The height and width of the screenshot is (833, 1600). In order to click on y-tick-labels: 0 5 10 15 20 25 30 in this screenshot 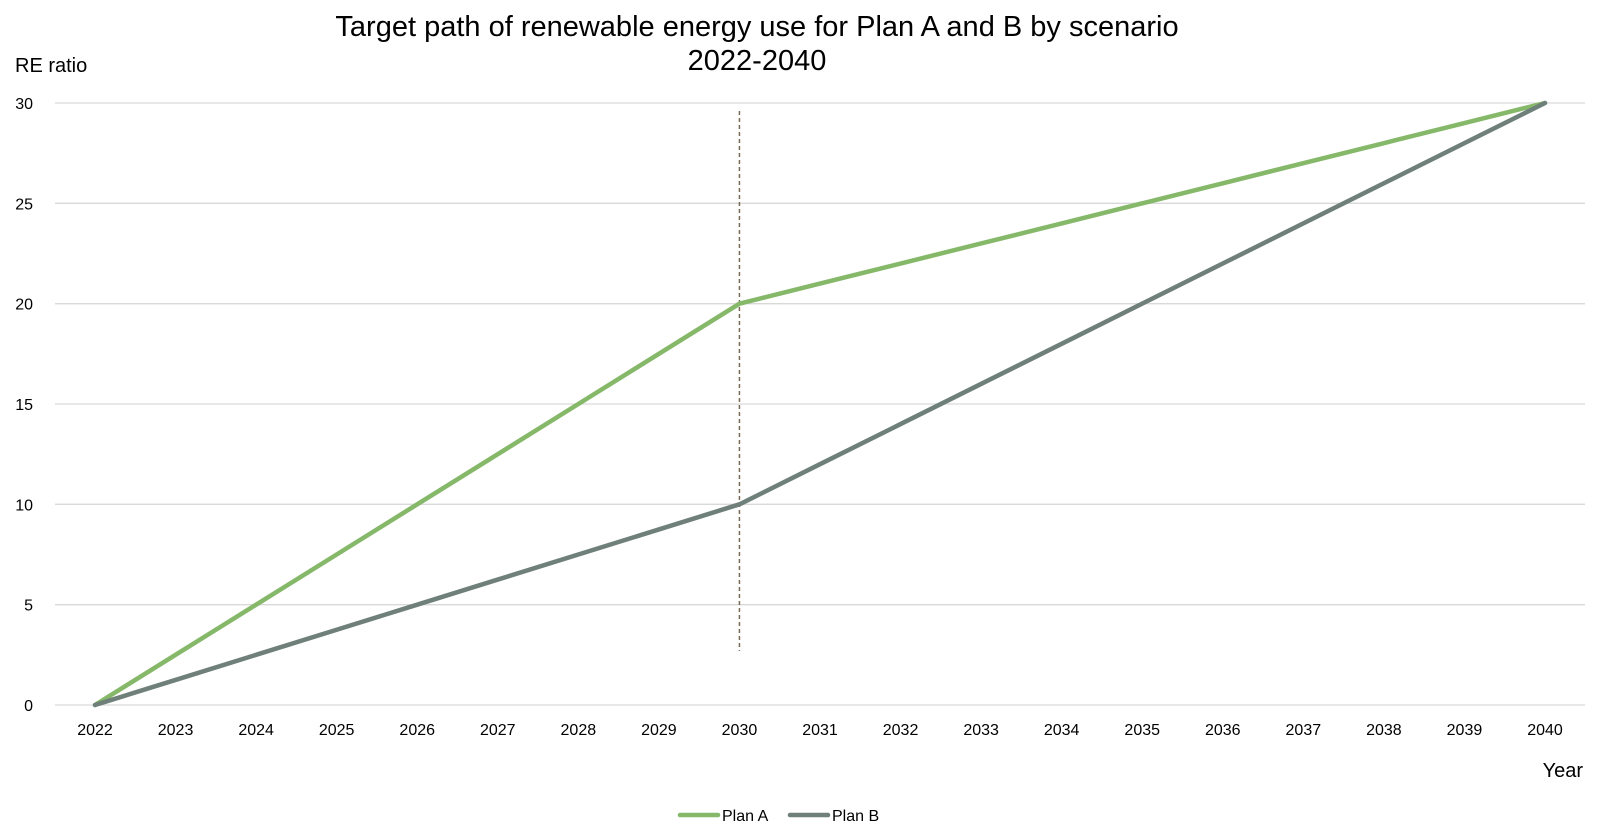, I will do `click(24, 405)`.